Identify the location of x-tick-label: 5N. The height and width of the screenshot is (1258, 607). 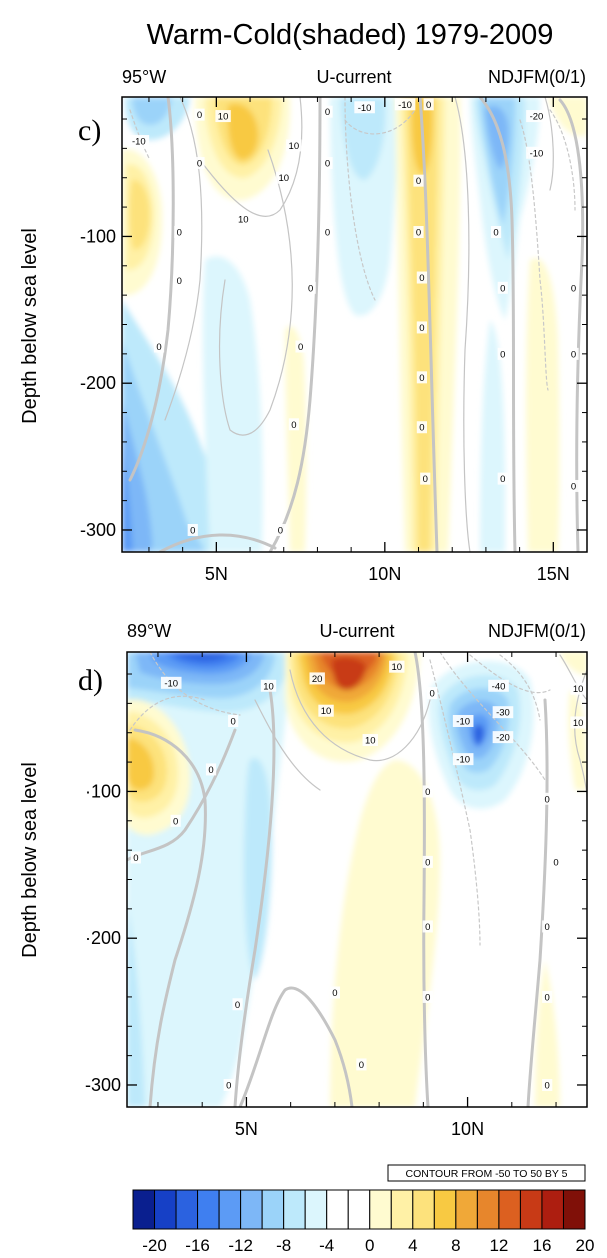
(246, 1129).